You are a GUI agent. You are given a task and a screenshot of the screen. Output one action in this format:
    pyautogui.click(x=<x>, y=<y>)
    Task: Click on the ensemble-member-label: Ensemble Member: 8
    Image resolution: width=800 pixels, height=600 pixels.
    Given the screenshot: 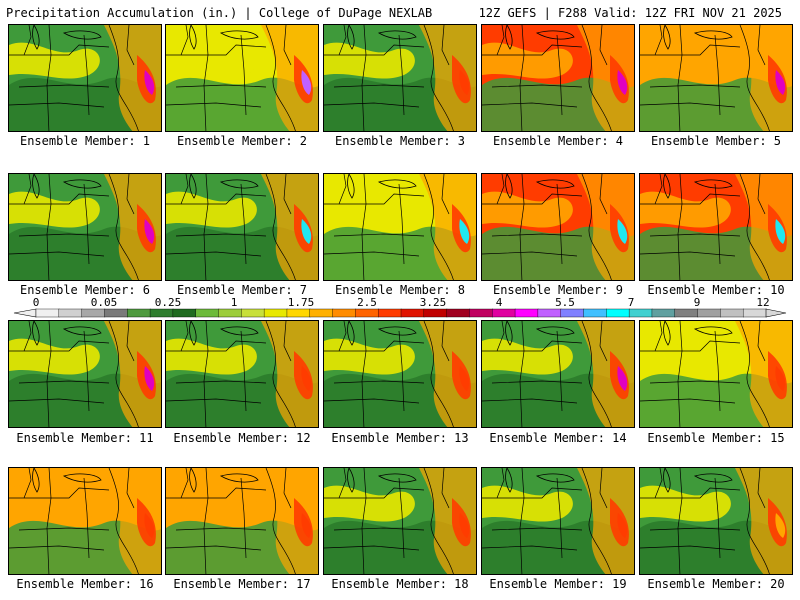 What is the action you would take?
    pyautogui.click(x=400, y=290)
    